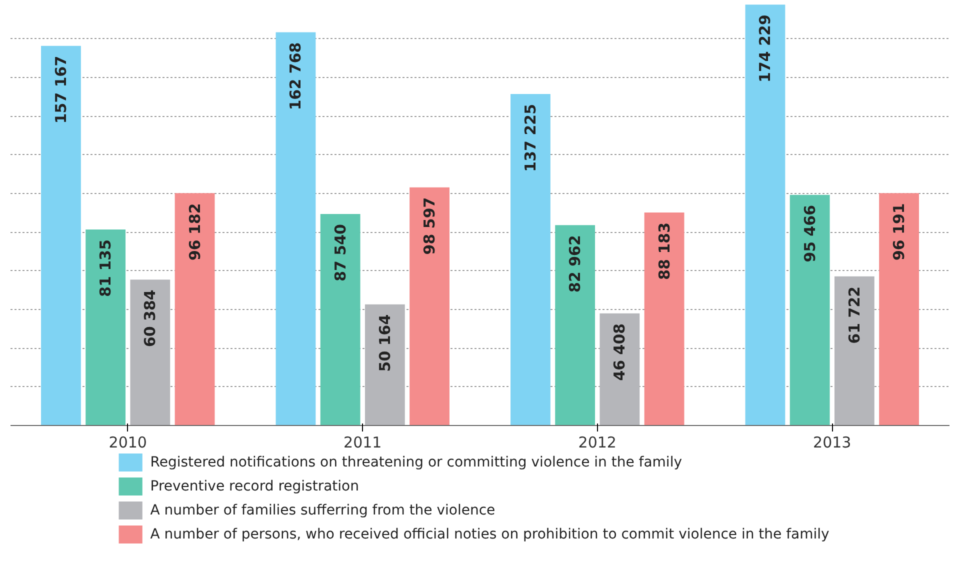 The height and width of the screenshot is (568, 954). What do you see at coordinates (597, 443) in the screenshot?
I see `x-tick-label: 2012` at bounding box center [597, 443].